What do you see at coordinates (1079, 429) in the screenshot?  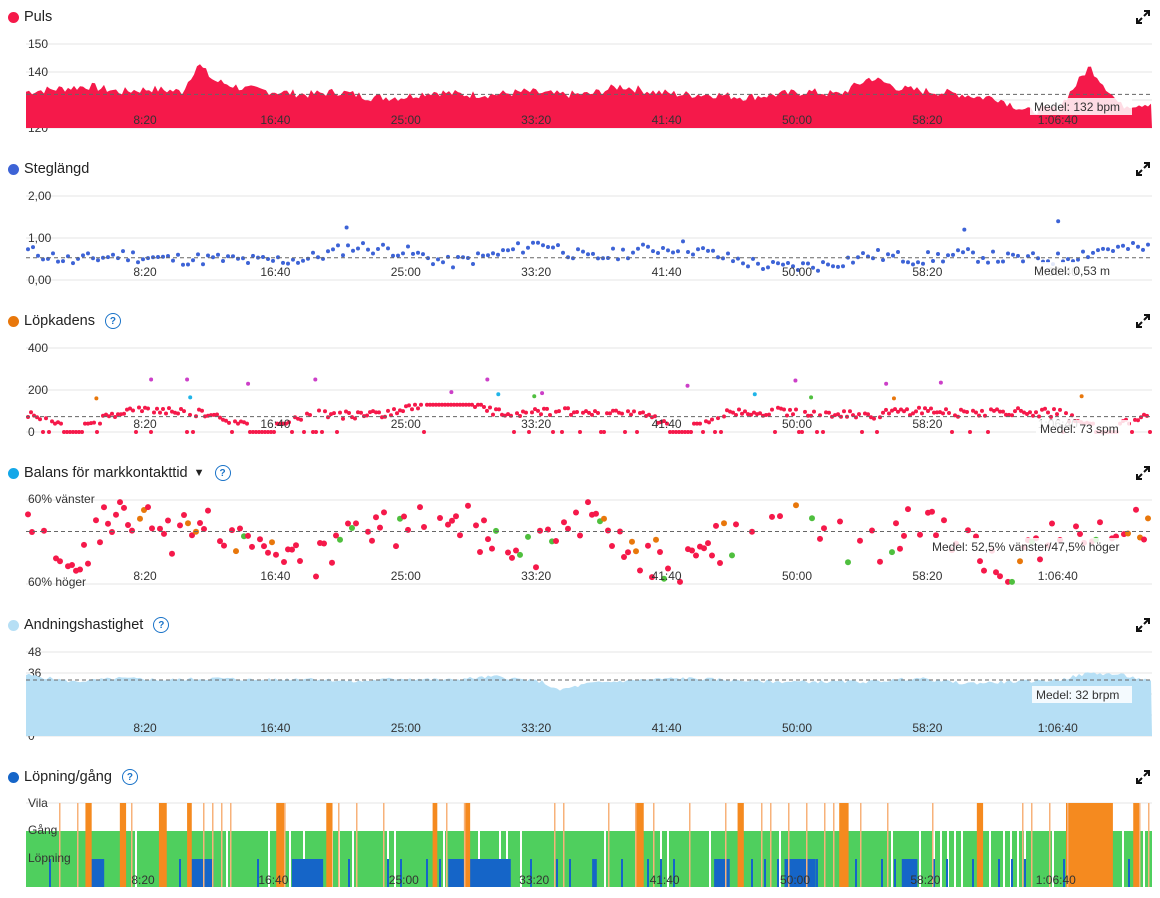 I see `mean-label: Medel: 73 spm` at bounding box center [1079, 429].